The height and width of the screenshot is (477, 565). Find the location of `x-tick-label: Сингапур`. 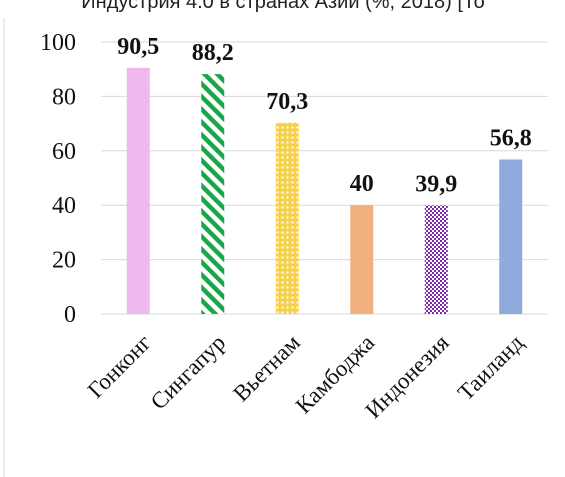

x-tick-label: Сингапур is located at coordinates (188, 372).